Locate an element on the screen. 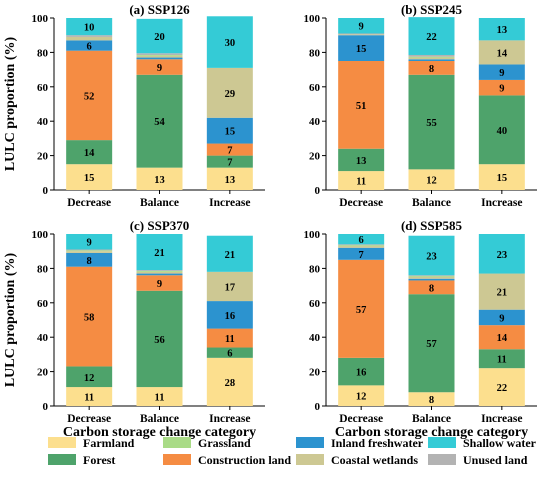 This screenshot has height=481, width=550. data-label: 51 is located at coordinates (361, 106).